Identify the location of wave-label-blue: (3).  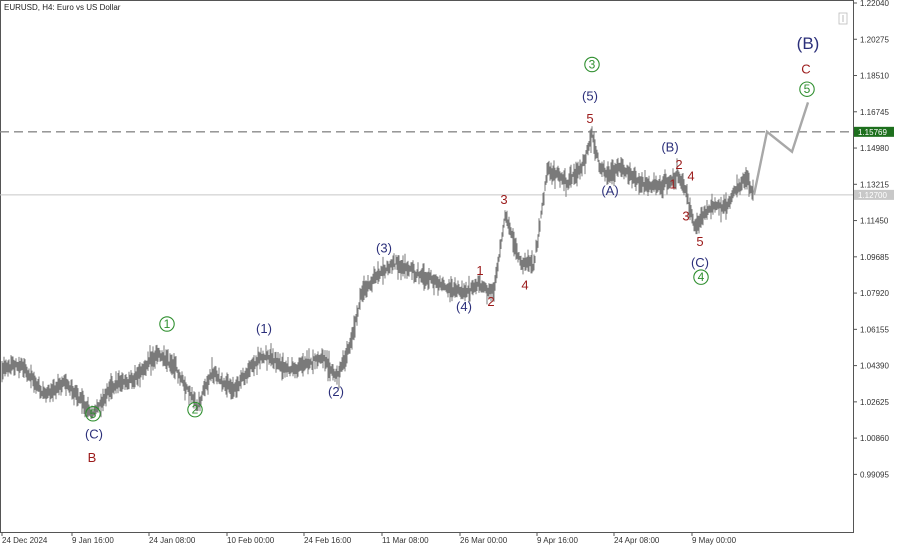
(384, 247).